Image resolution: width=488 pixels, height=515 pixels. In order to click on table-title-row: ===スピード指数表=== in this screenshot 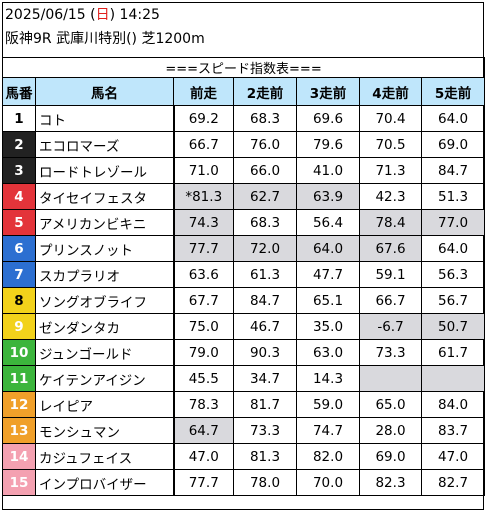, I will do `click(243, 67)`.